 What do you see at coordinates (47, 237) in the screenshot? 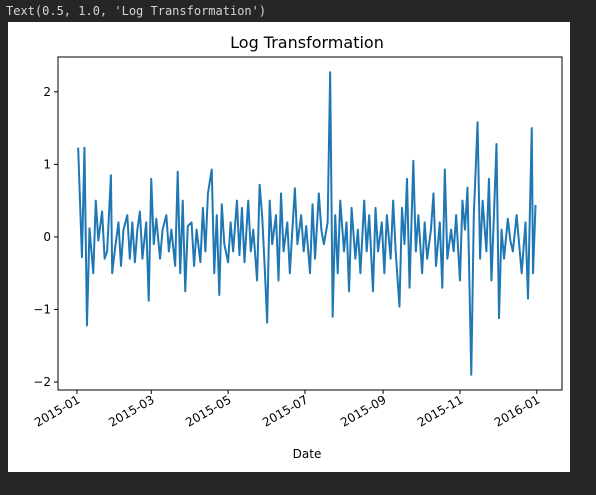
I see `y-tick-label: 0` at bounding box center [47, 237].